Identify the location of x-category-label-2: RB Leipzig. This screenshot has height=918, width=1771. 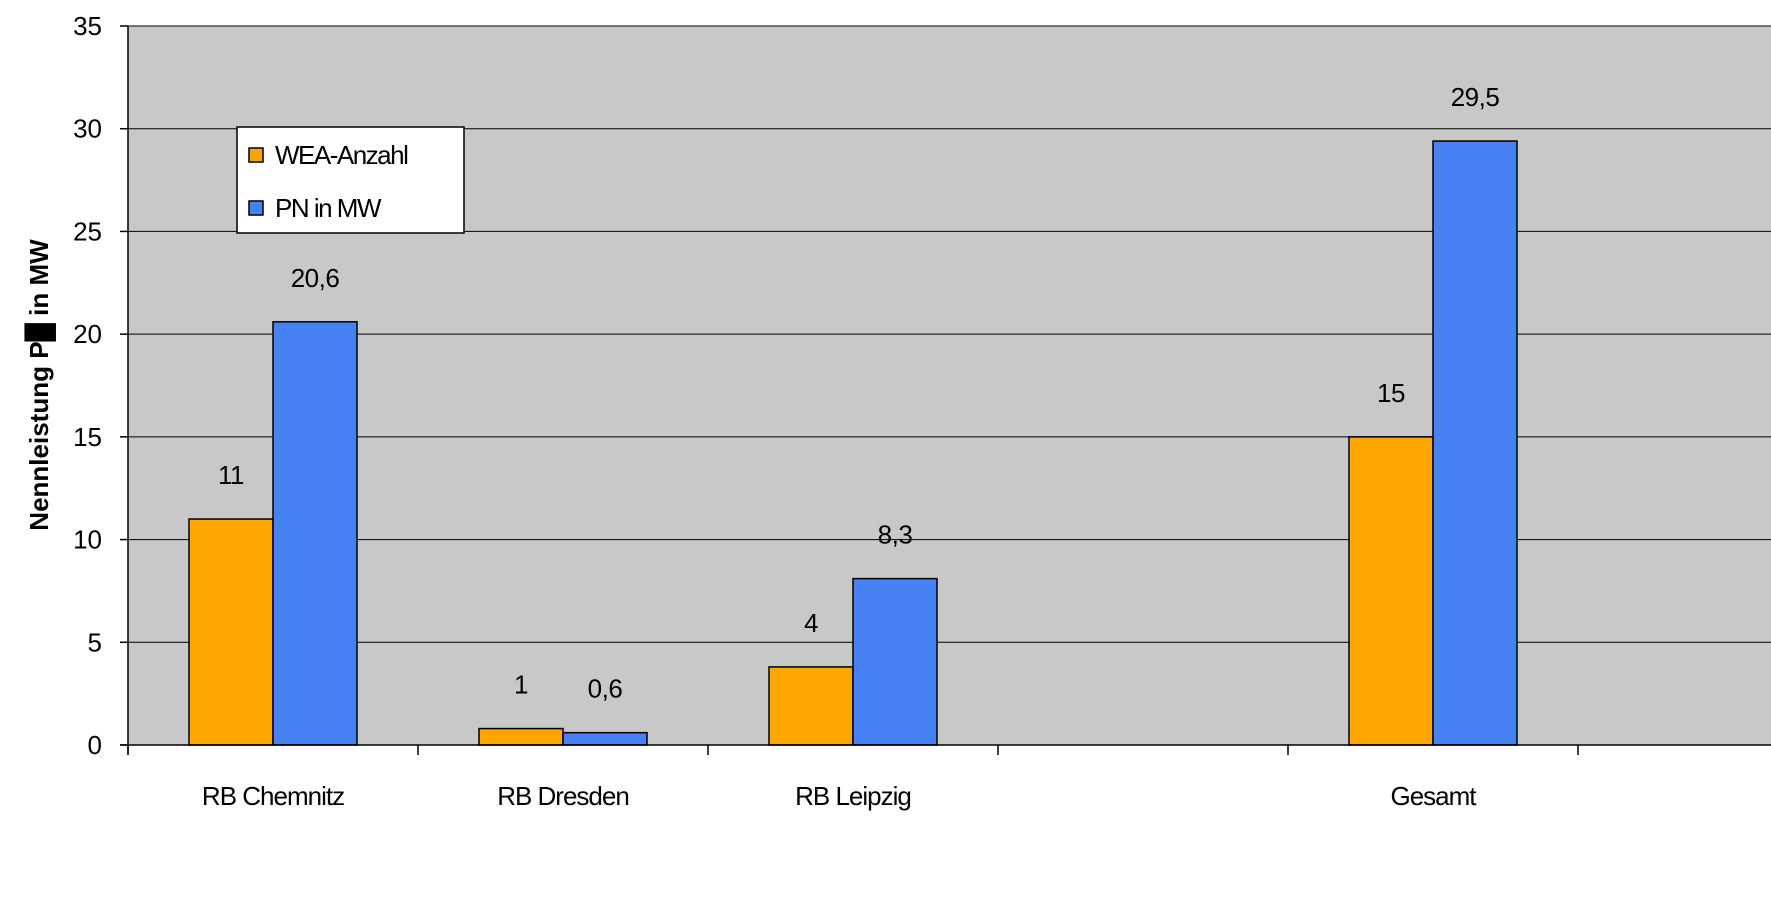
(853, 796).